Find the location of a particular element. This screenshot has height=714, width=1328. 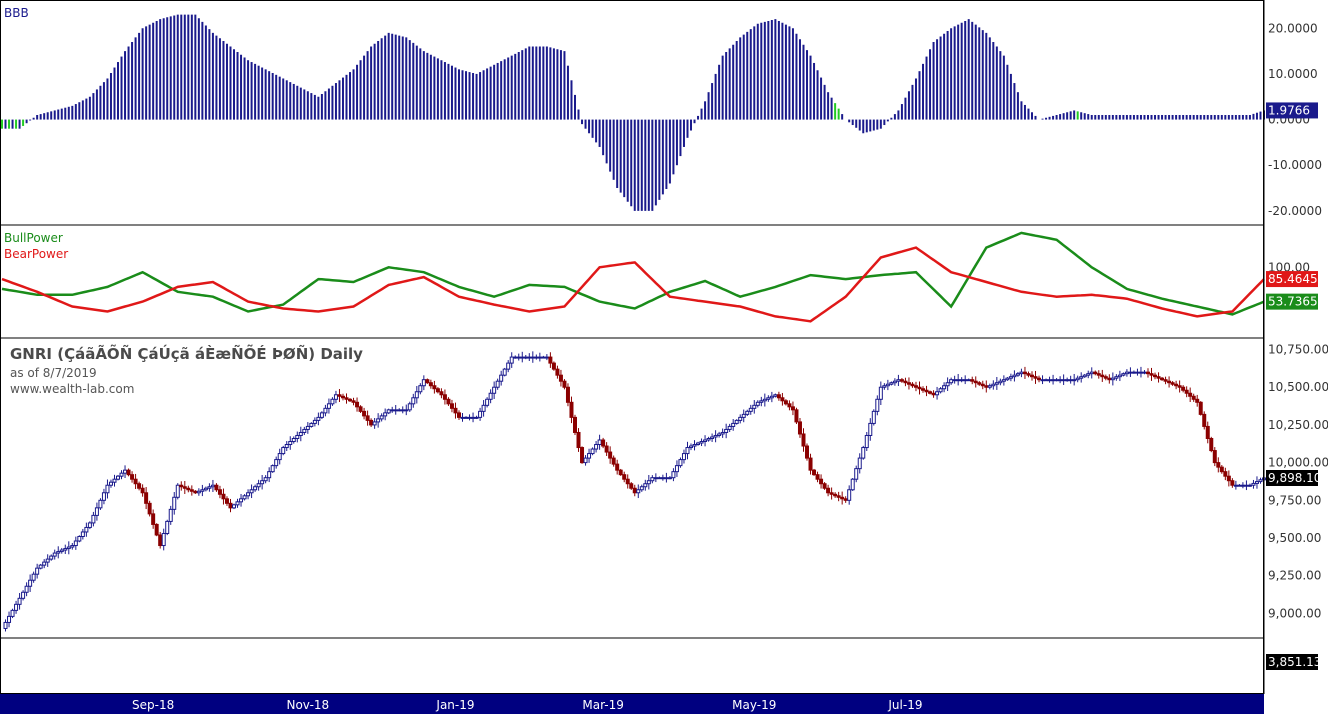

bearpower-last-value-bg is located at coordinates (1292, 279).